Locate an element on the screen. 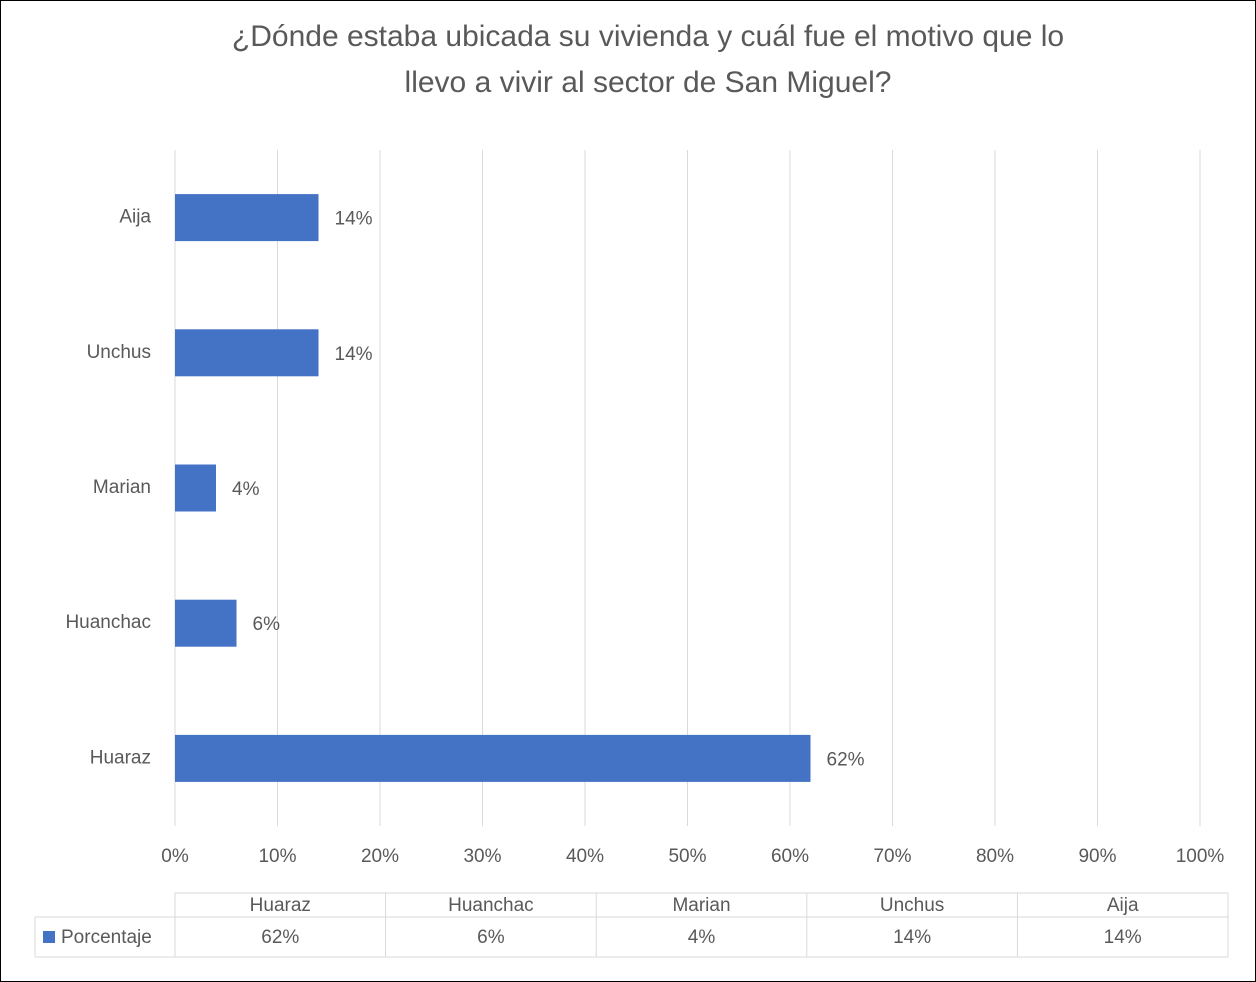 The image size is (1256, 982). x-tick-label: 60% is located at coordinates (790, 856).